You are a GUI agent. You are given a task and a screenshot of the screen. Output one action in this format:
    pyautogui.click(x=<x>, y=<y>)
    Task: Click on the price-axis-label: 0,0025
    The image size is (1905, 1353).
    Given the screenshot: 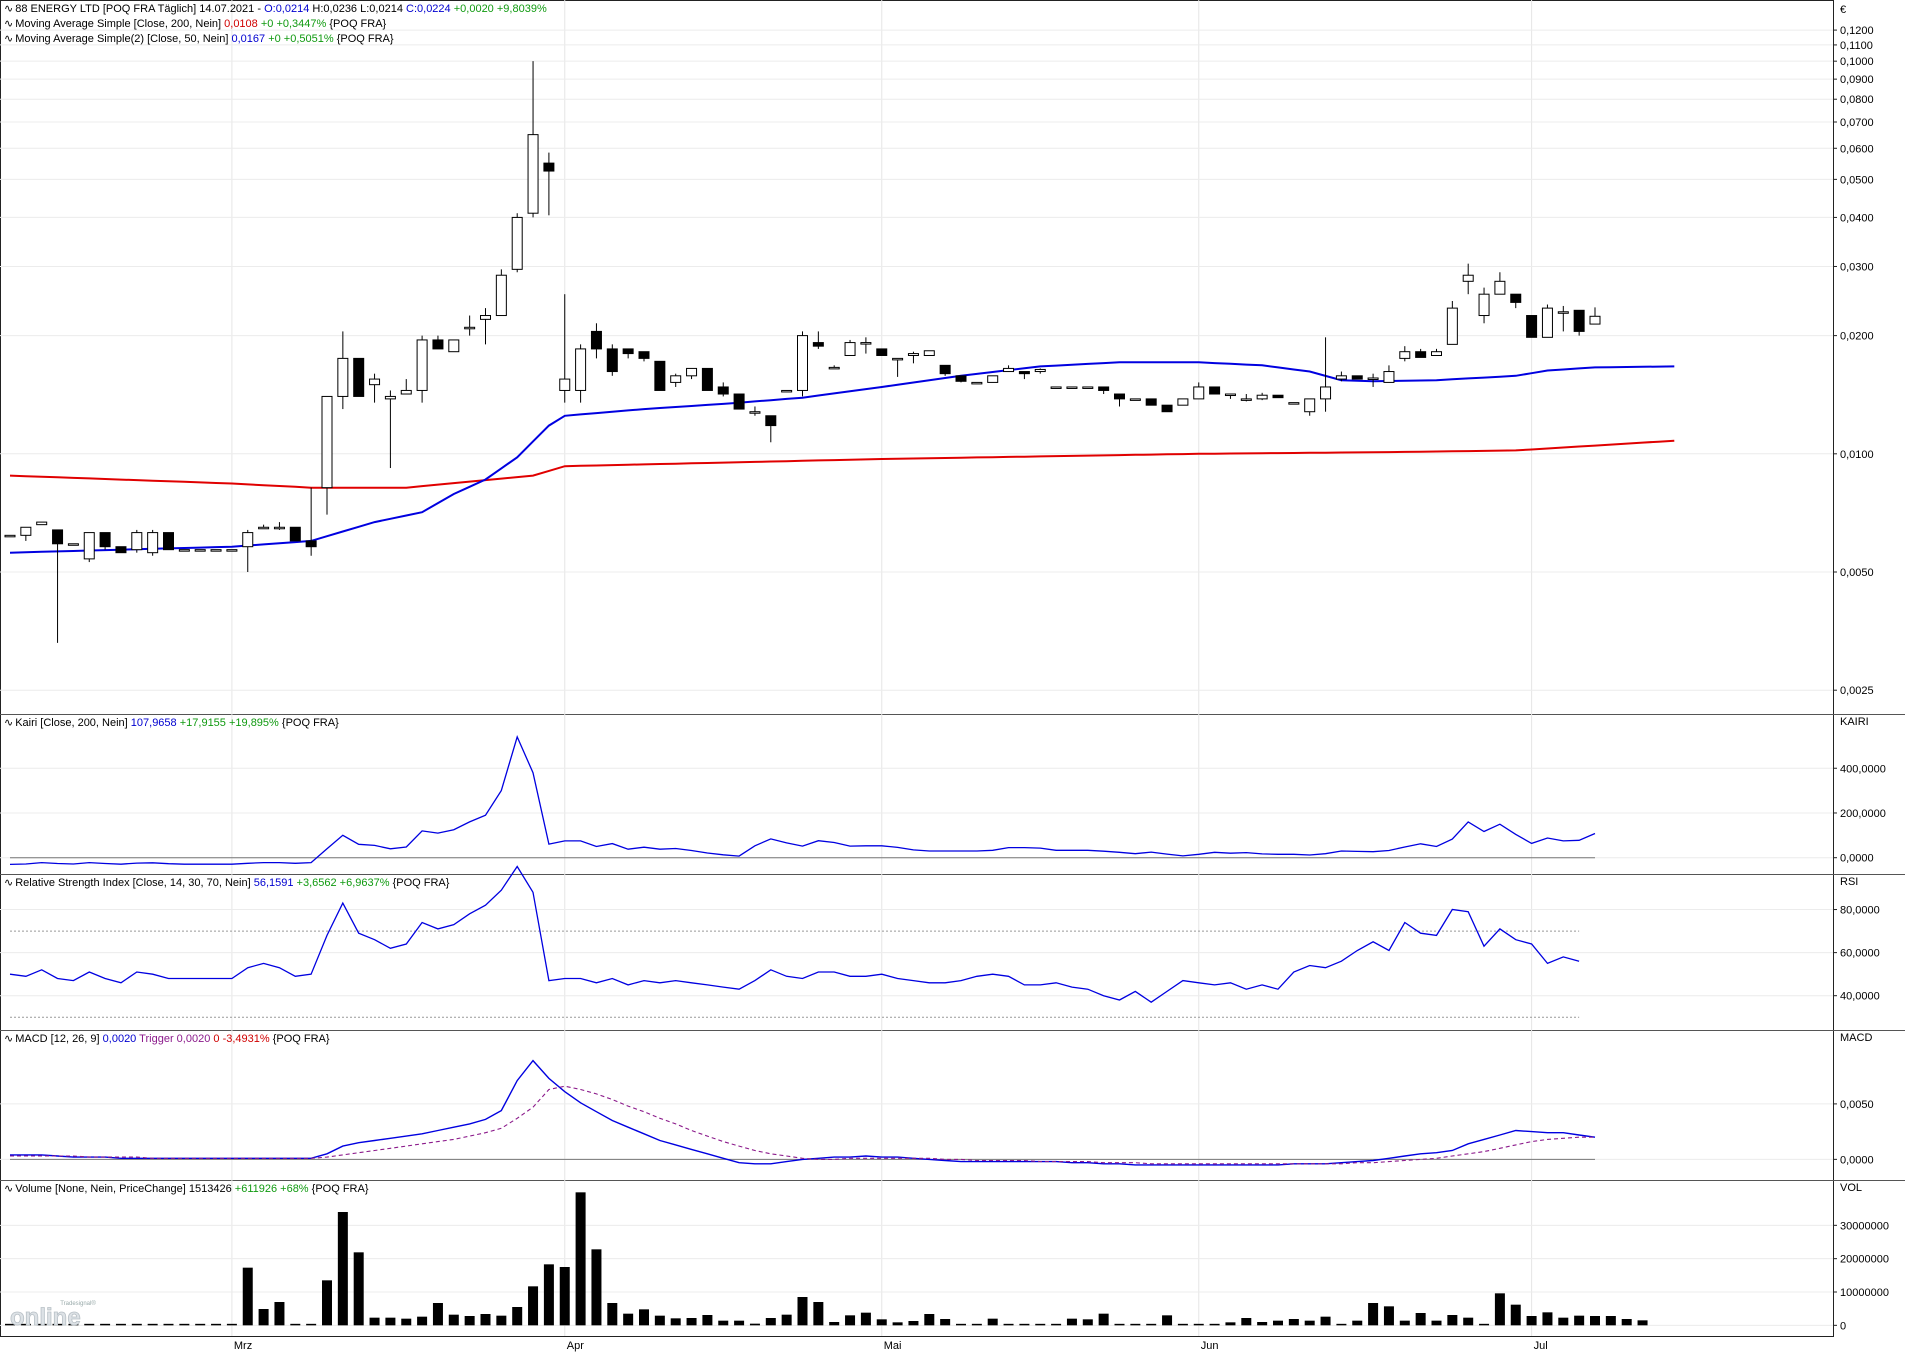 What is the action you would take?
    pyautogui.click(x=1857, y=691)
    